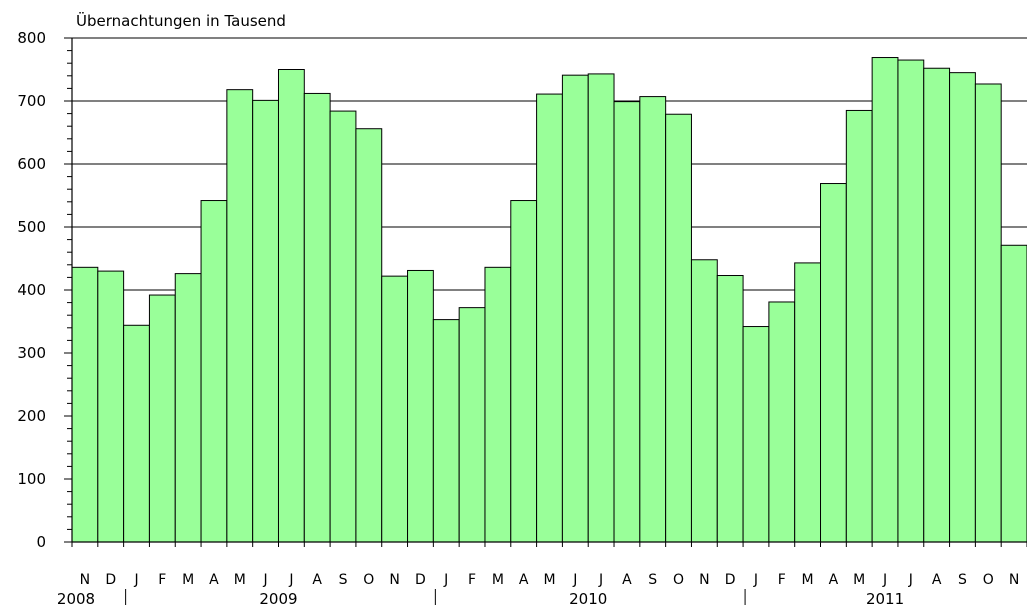 The width and height of the screenshot is (1027, 608). What do you see at coordinates (76, 599) in the screenshot?
I see `year-label: 2008` at bounding box center [76, 599].